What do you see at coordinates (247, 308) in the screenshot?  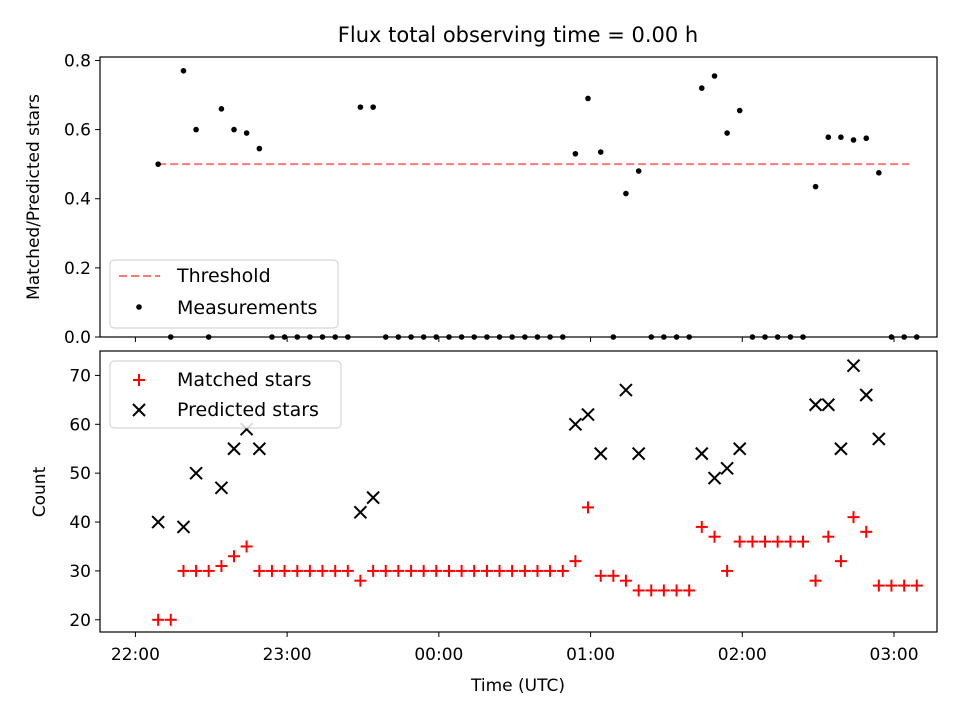 I see `legend-measurements-label: Measurements` at bounding box center [247, 308].